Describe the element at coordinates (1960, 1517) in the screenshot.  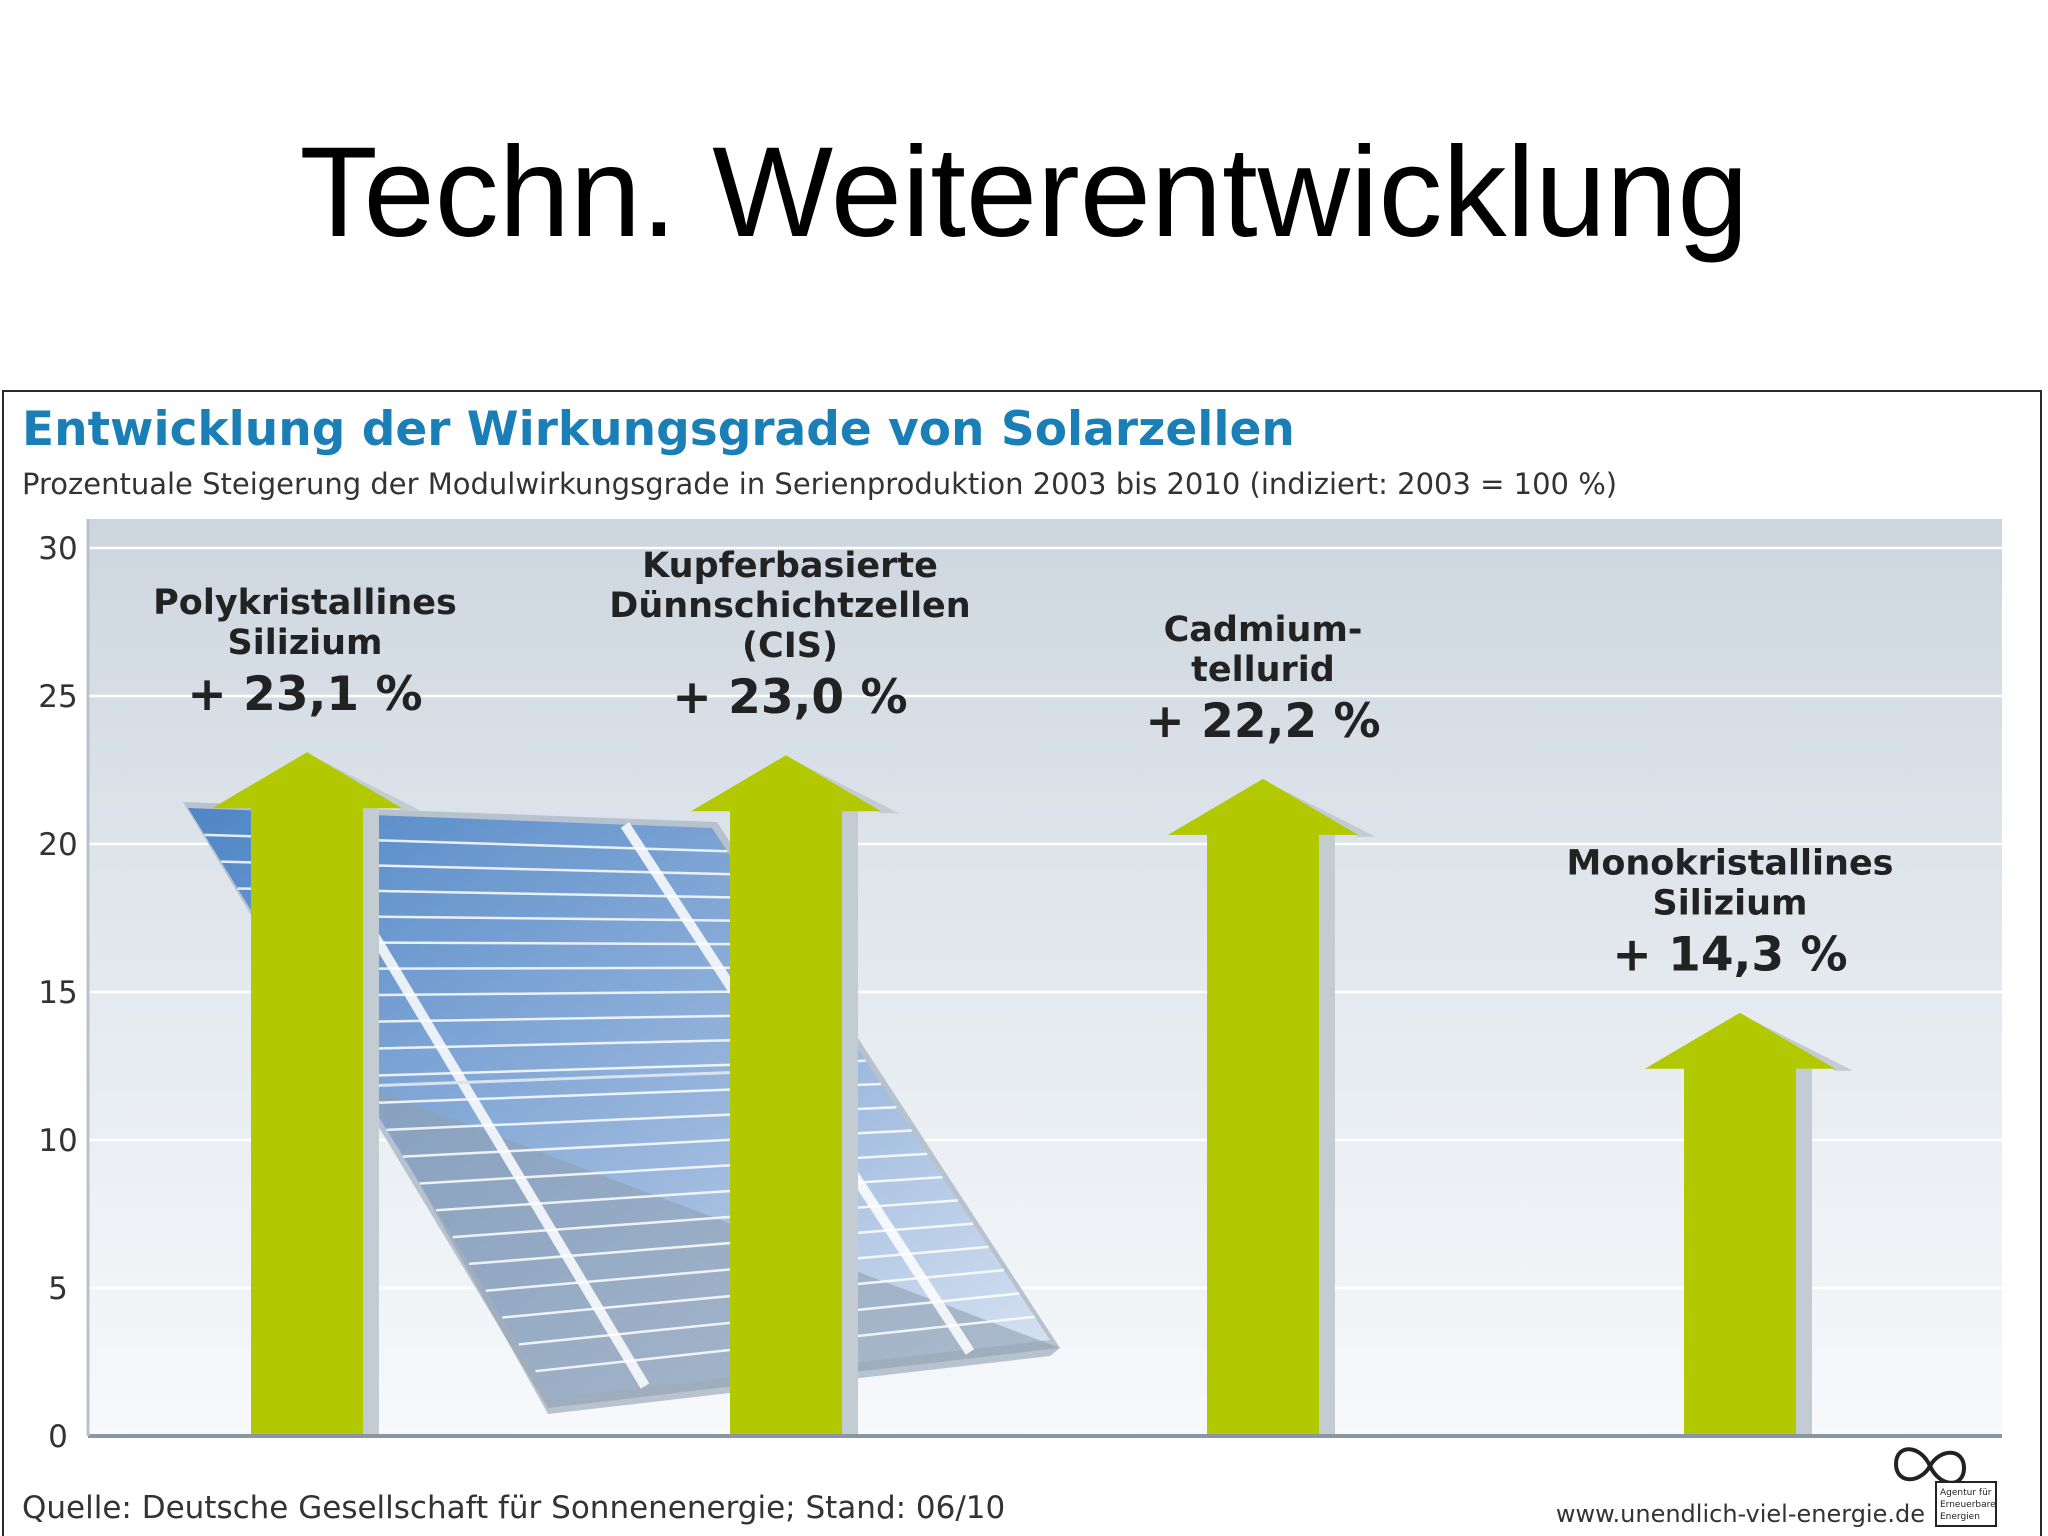
I see `logo-text-line: Energien` at that location.